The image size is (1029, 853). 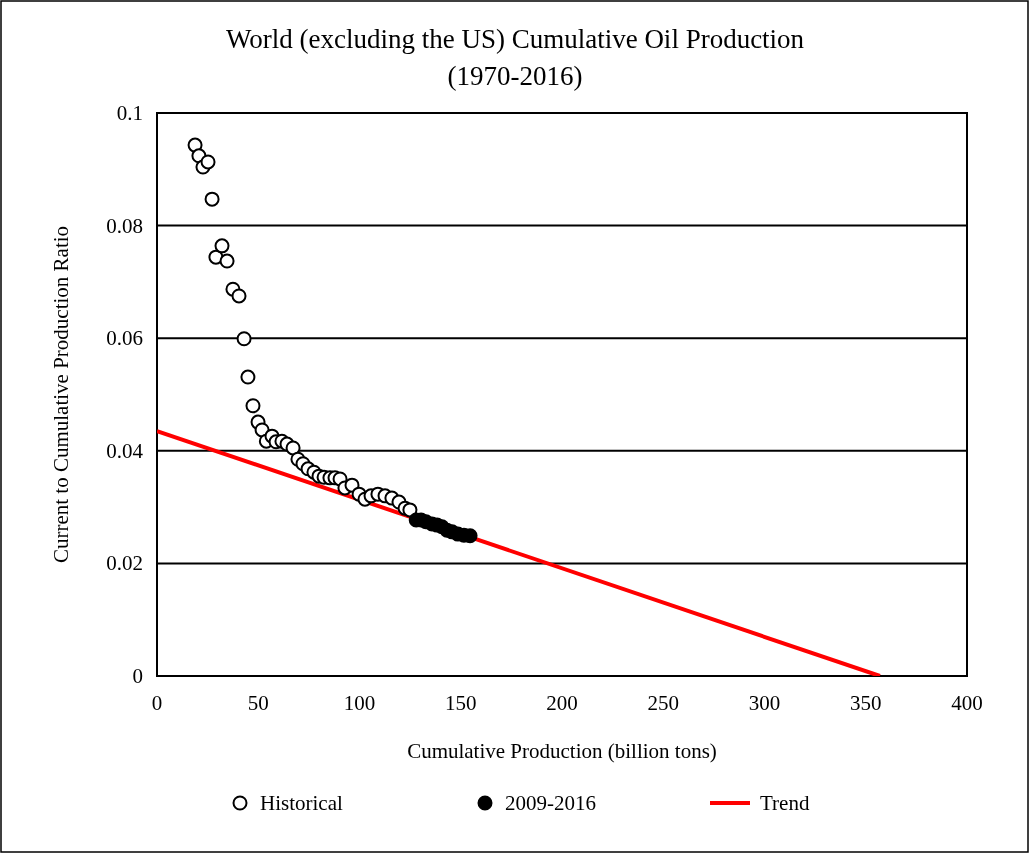 What do you see at coordinates (258, 703) in the screenshot?
I see `x-tick-label: 50` at bounding box center [258, 703].